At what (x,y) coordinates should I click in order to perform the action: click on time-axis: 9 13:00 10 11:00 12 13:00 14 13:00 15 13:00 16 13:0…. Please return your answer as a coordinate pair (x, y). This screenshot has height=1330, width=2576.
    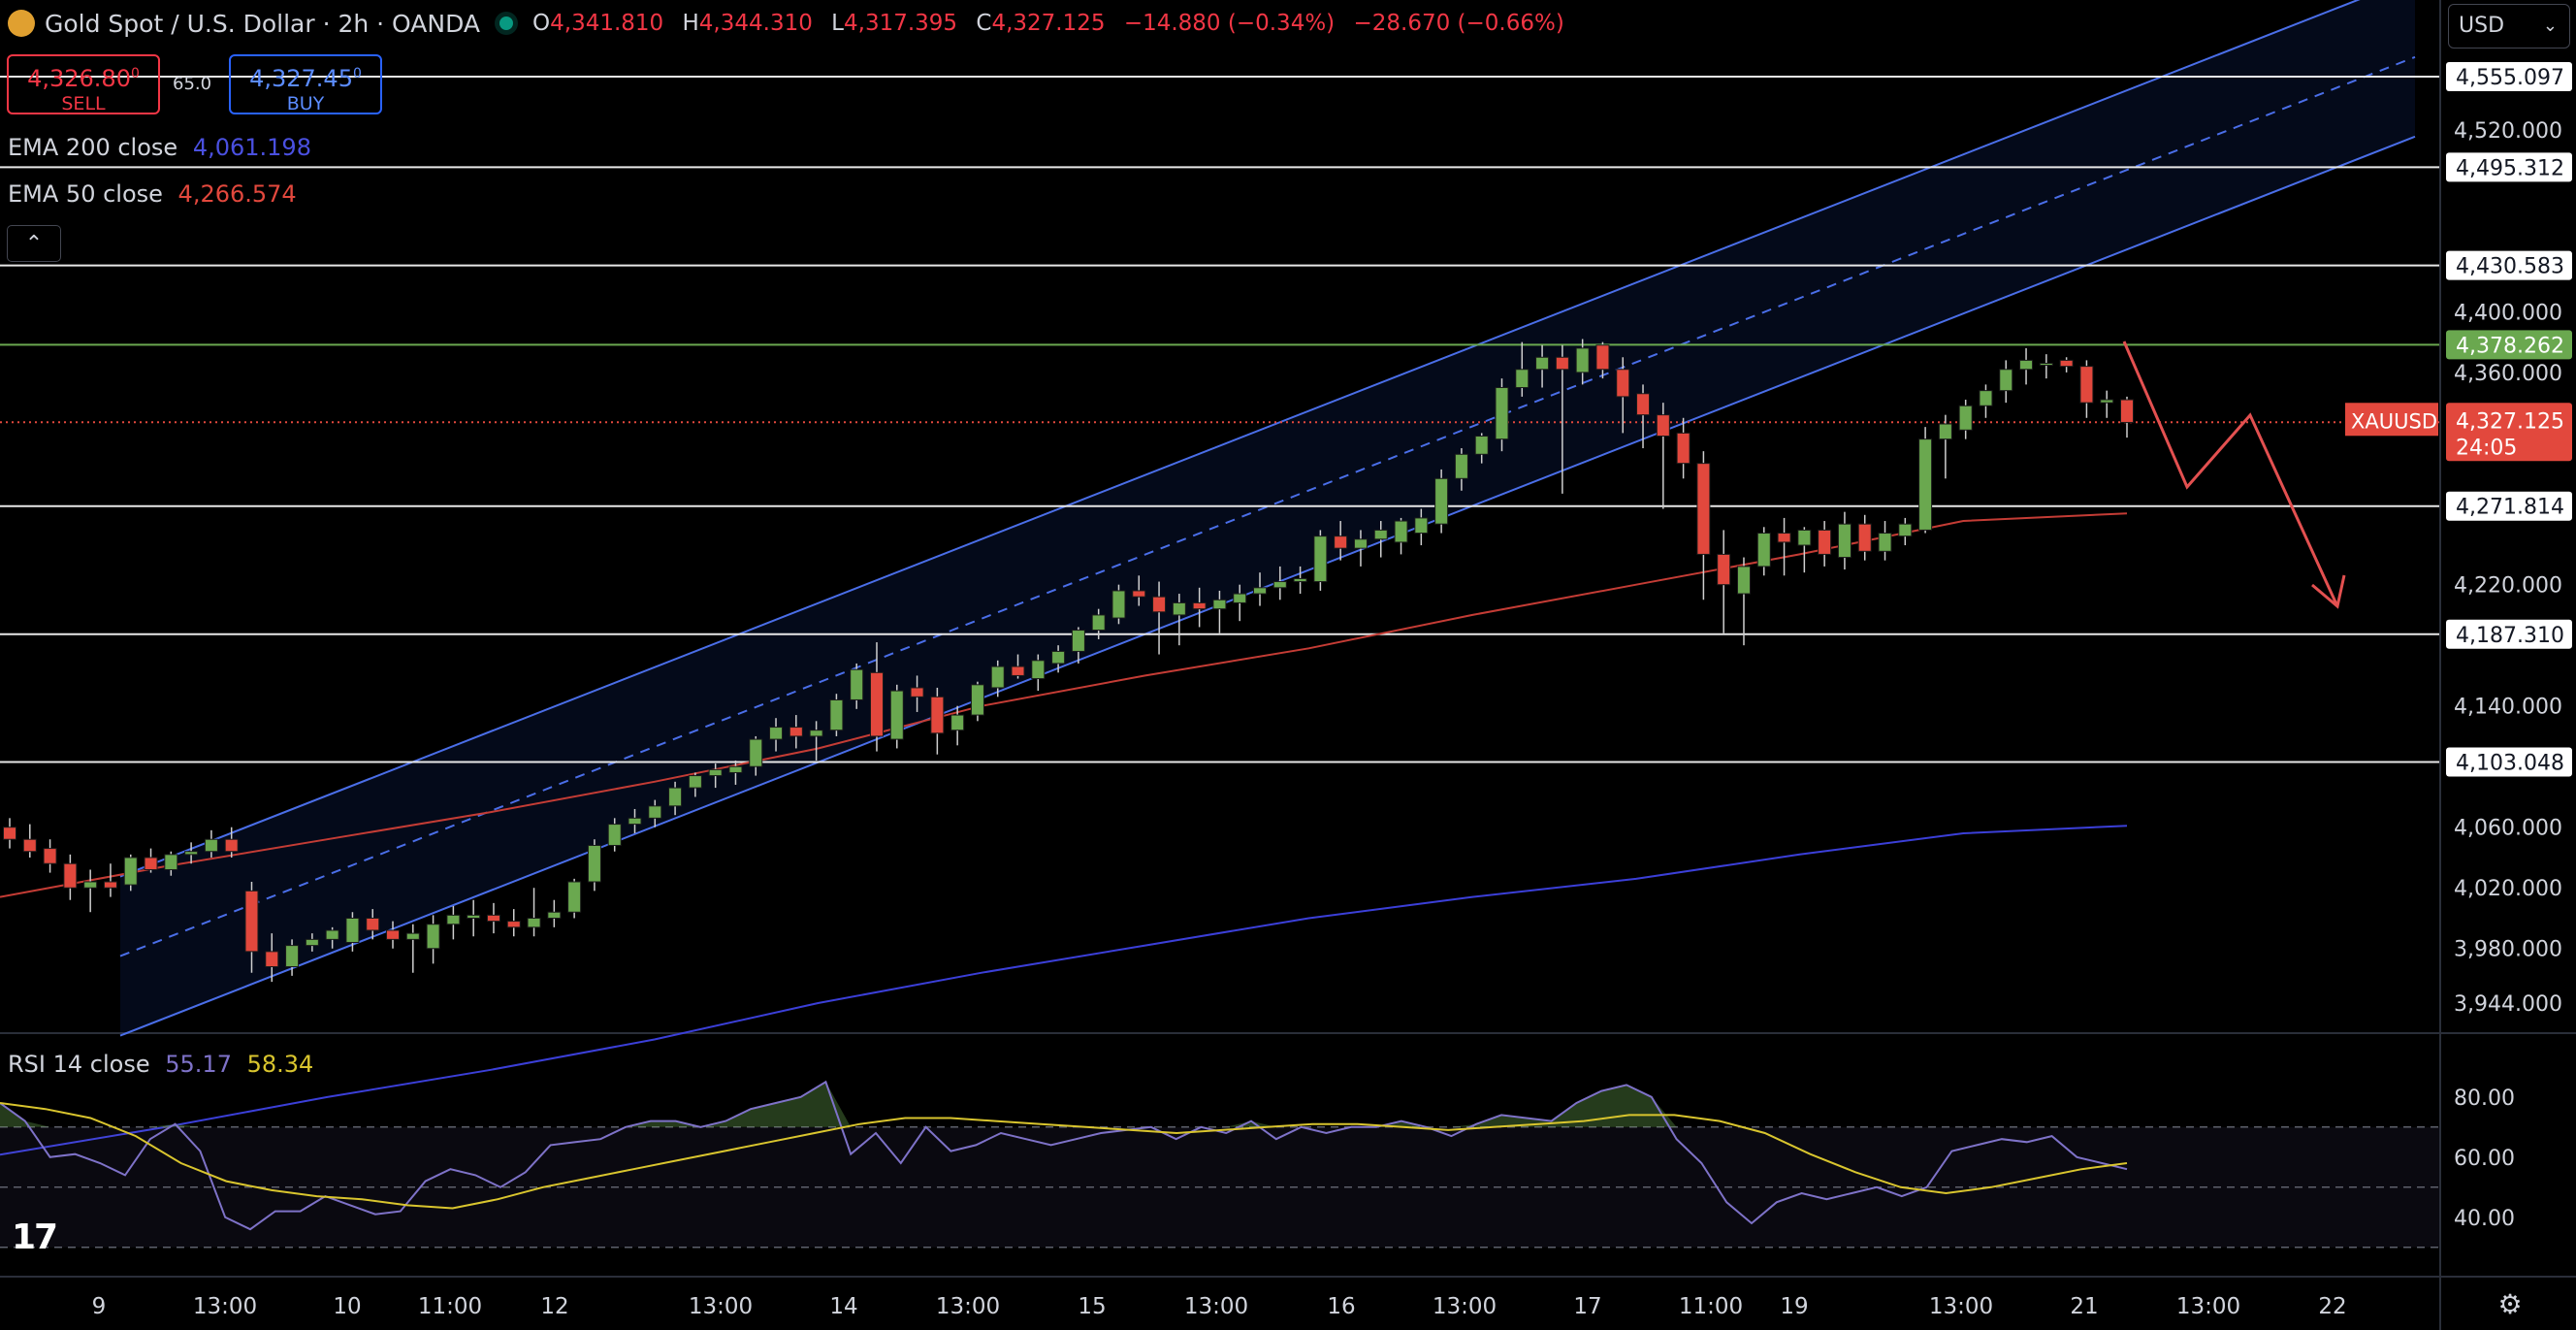
    Looking at the image, I should click on (1219, 1306).